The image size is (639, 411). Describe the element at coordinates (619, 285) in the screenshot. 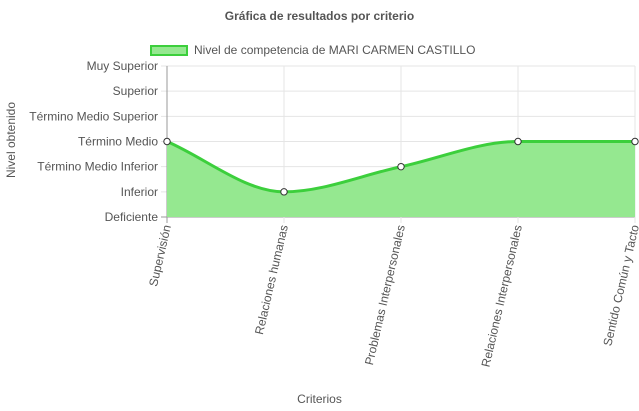

I see `x-tick-label: Sentido Común y Tacto` at that location.